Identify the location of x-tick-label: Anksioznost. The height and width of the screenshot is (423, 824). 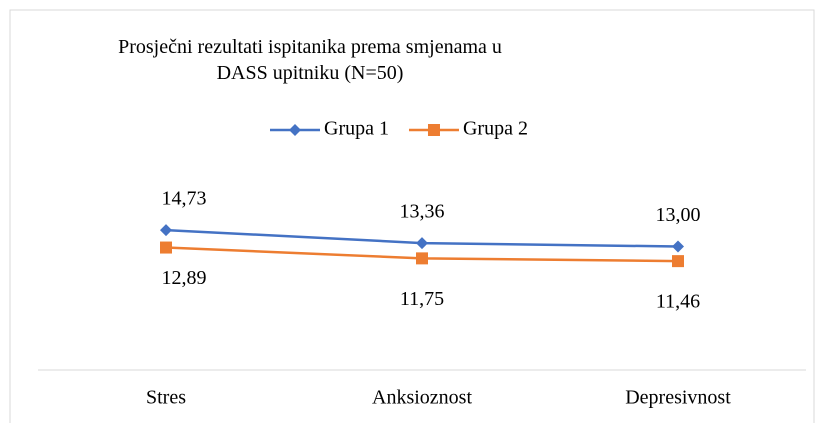
(422, 398).